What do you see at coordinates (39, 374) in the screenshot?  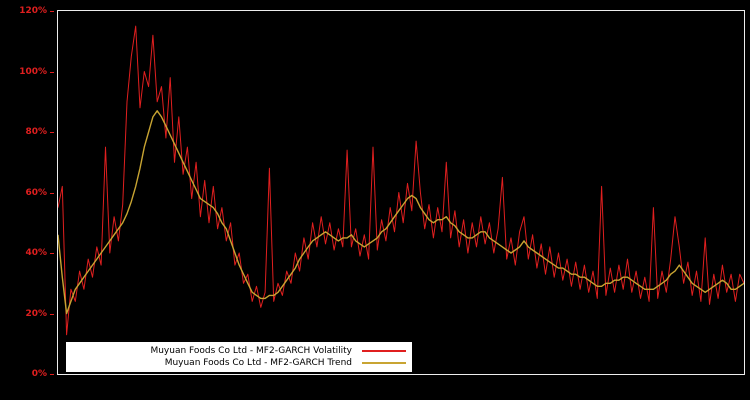 I see `y-tick-label: 0%` at bounding box center [39, 374].